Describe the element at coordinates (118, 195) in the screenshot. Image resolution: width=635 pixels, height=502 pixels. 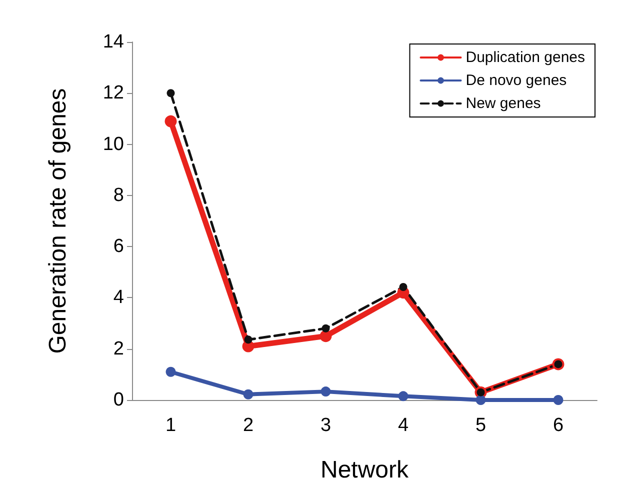
I see `y-tick-label: 8` at that location.